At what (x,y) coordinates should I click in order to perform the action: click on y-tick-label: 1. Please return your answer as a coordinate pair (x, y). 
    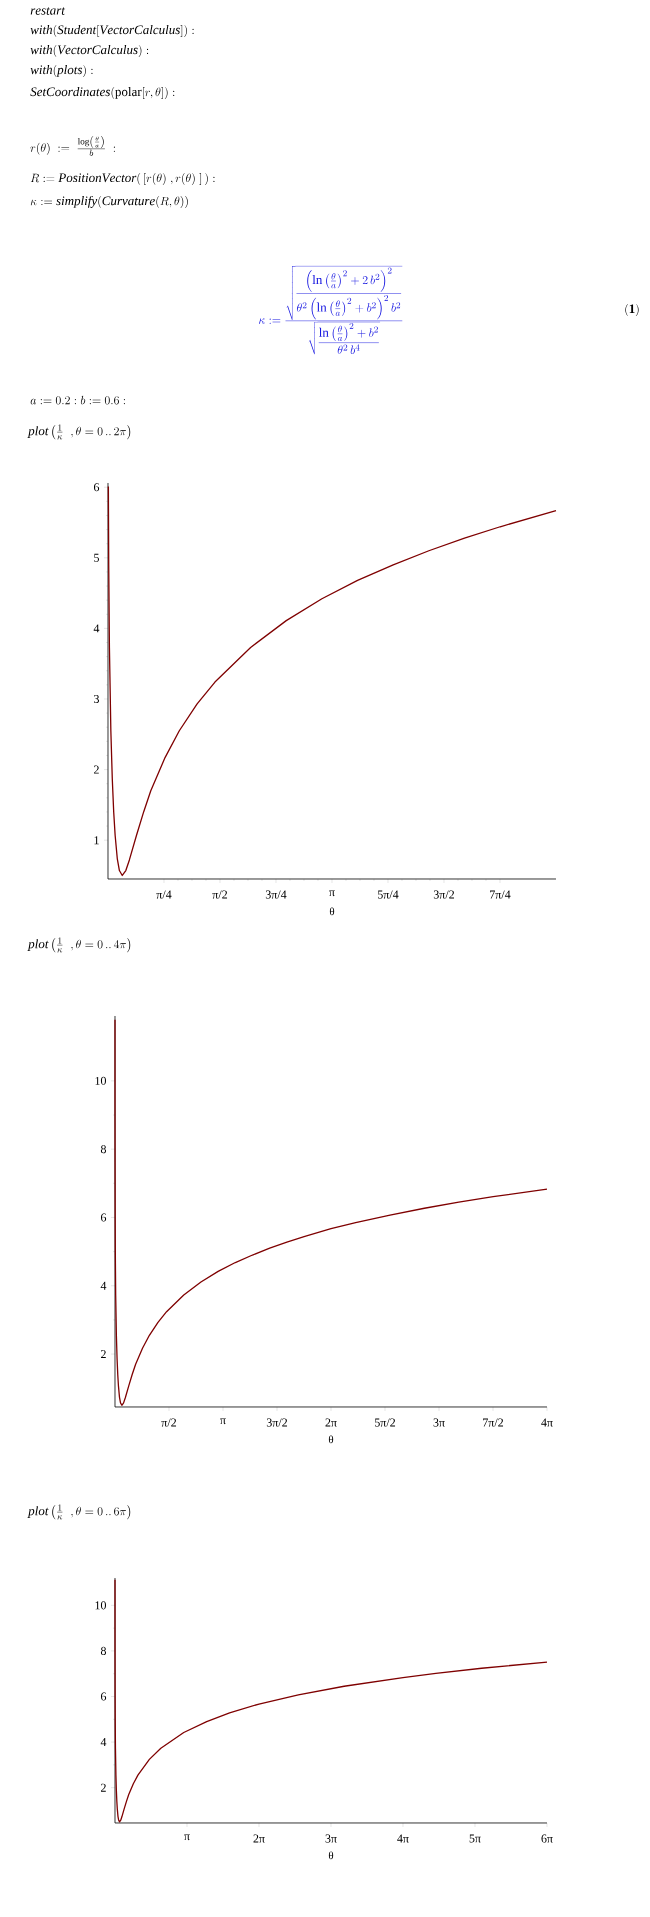
    Looking at the image, I should click on (96, 840).